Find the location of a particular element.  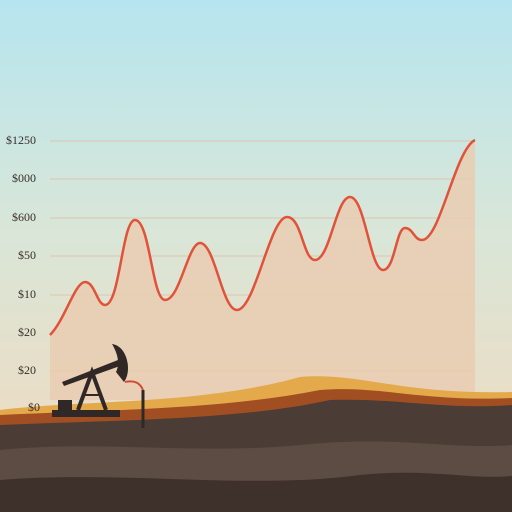

axis-label: $1250 is located at coordinates (21, 140).